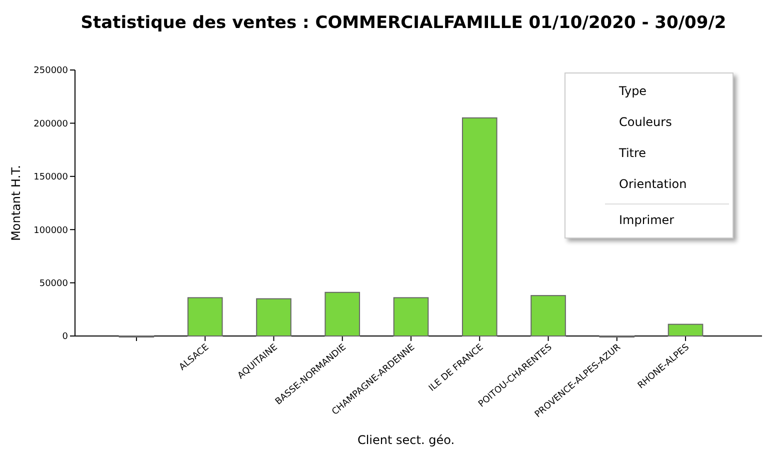 The image size is (767, 452). I want to click on annotation: Titre, so click(632, 153).